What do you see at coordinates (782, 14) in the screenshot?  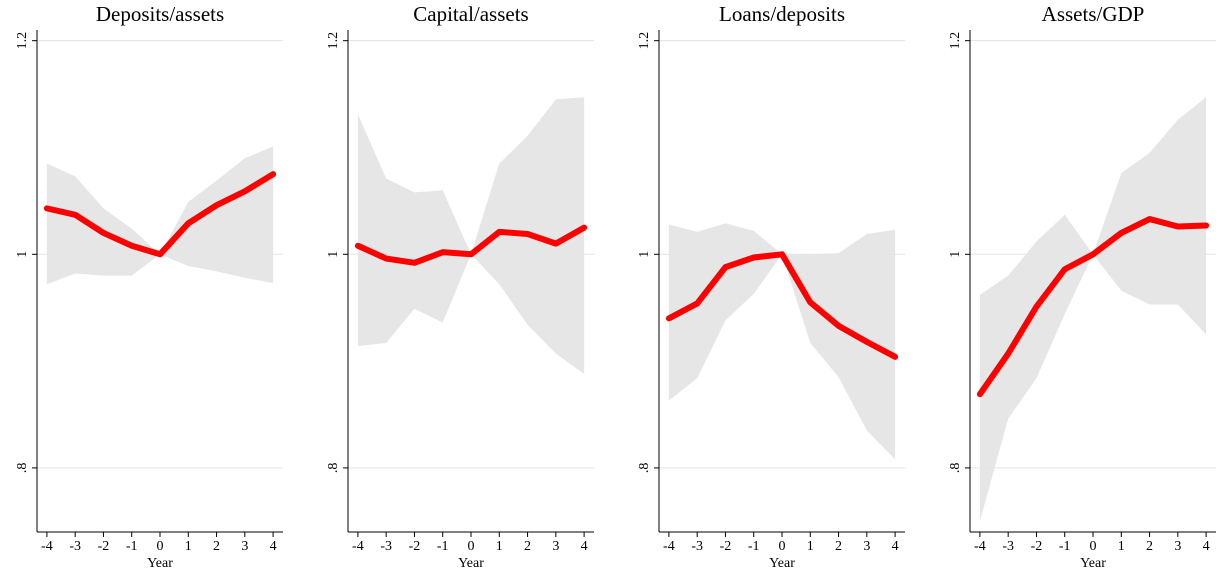 I see `panel-title: Loans/deposits` at bounding box center [782, 14].